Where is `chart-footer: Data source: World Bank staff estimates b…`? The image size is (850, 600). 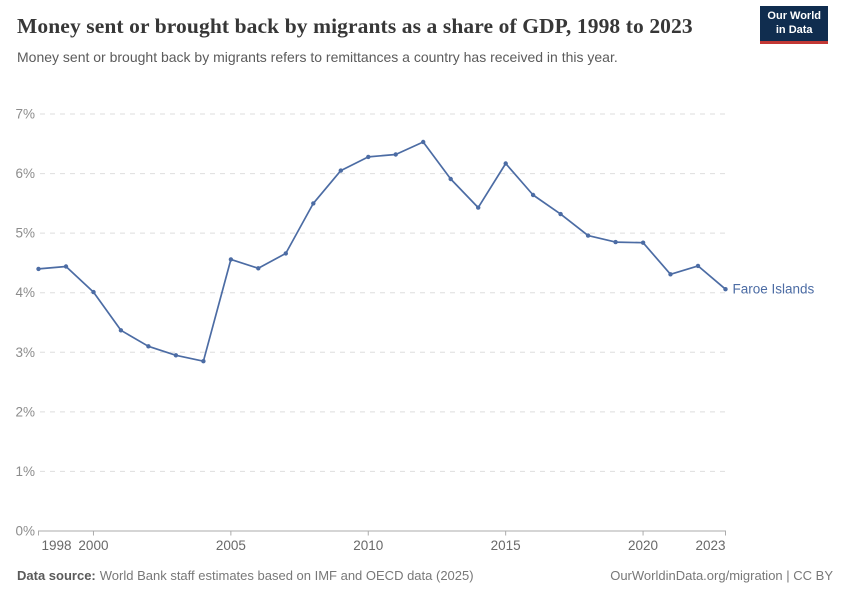
chart-footer: Data source: World Bank staff estimates b… is located at coordinates (425, 575).